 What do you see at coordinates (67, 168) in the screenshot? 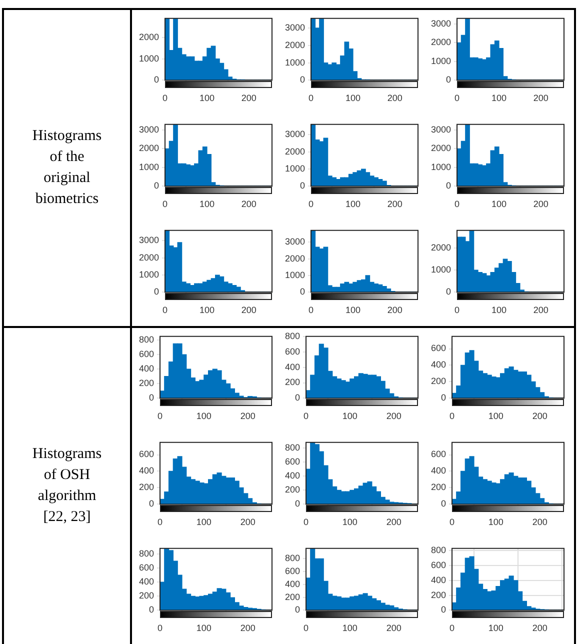
I see `text: Histograms of the original biometrics` at bounding box center [67, 168].